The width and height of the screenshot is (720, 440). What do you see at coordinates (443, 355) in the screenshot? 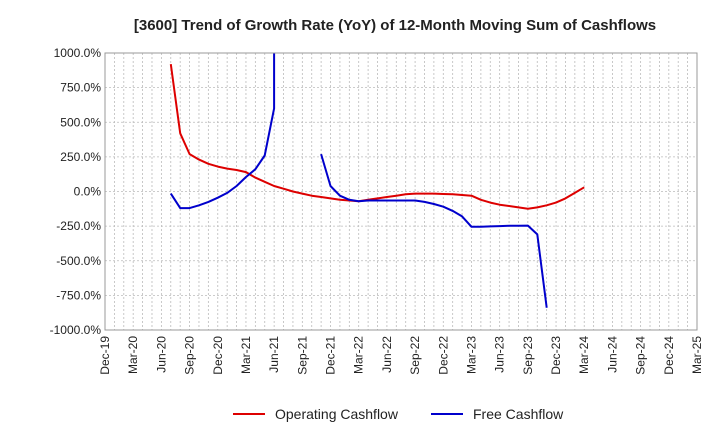
I see `x-tick-label: Dec-22` at bounding box center [443, 355].